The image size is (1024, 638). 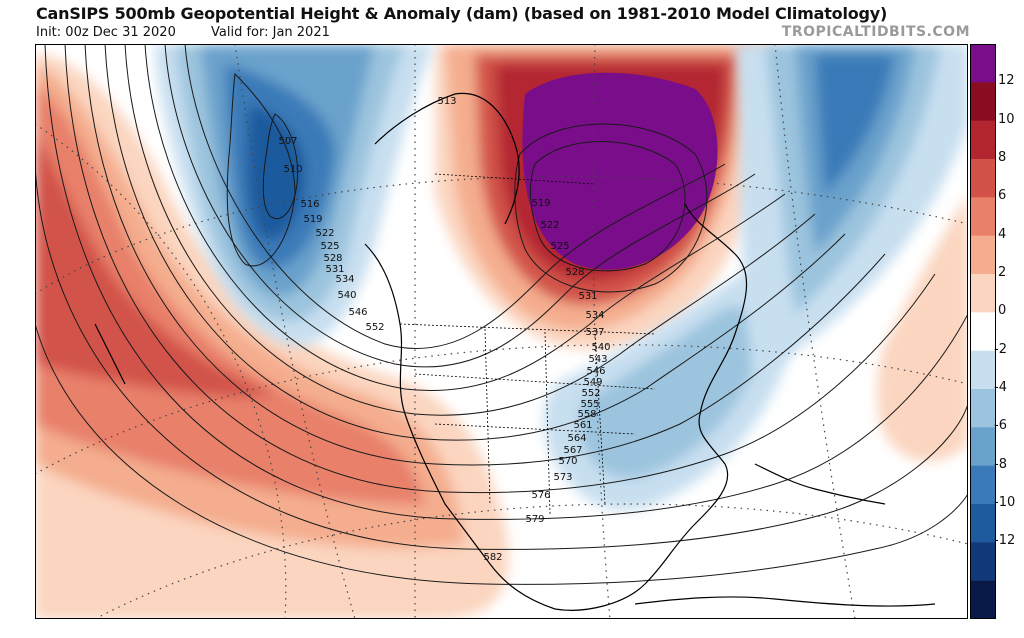 I want to click on valid-time: Valid for: Jan 2021, so click(x=270, y=32).